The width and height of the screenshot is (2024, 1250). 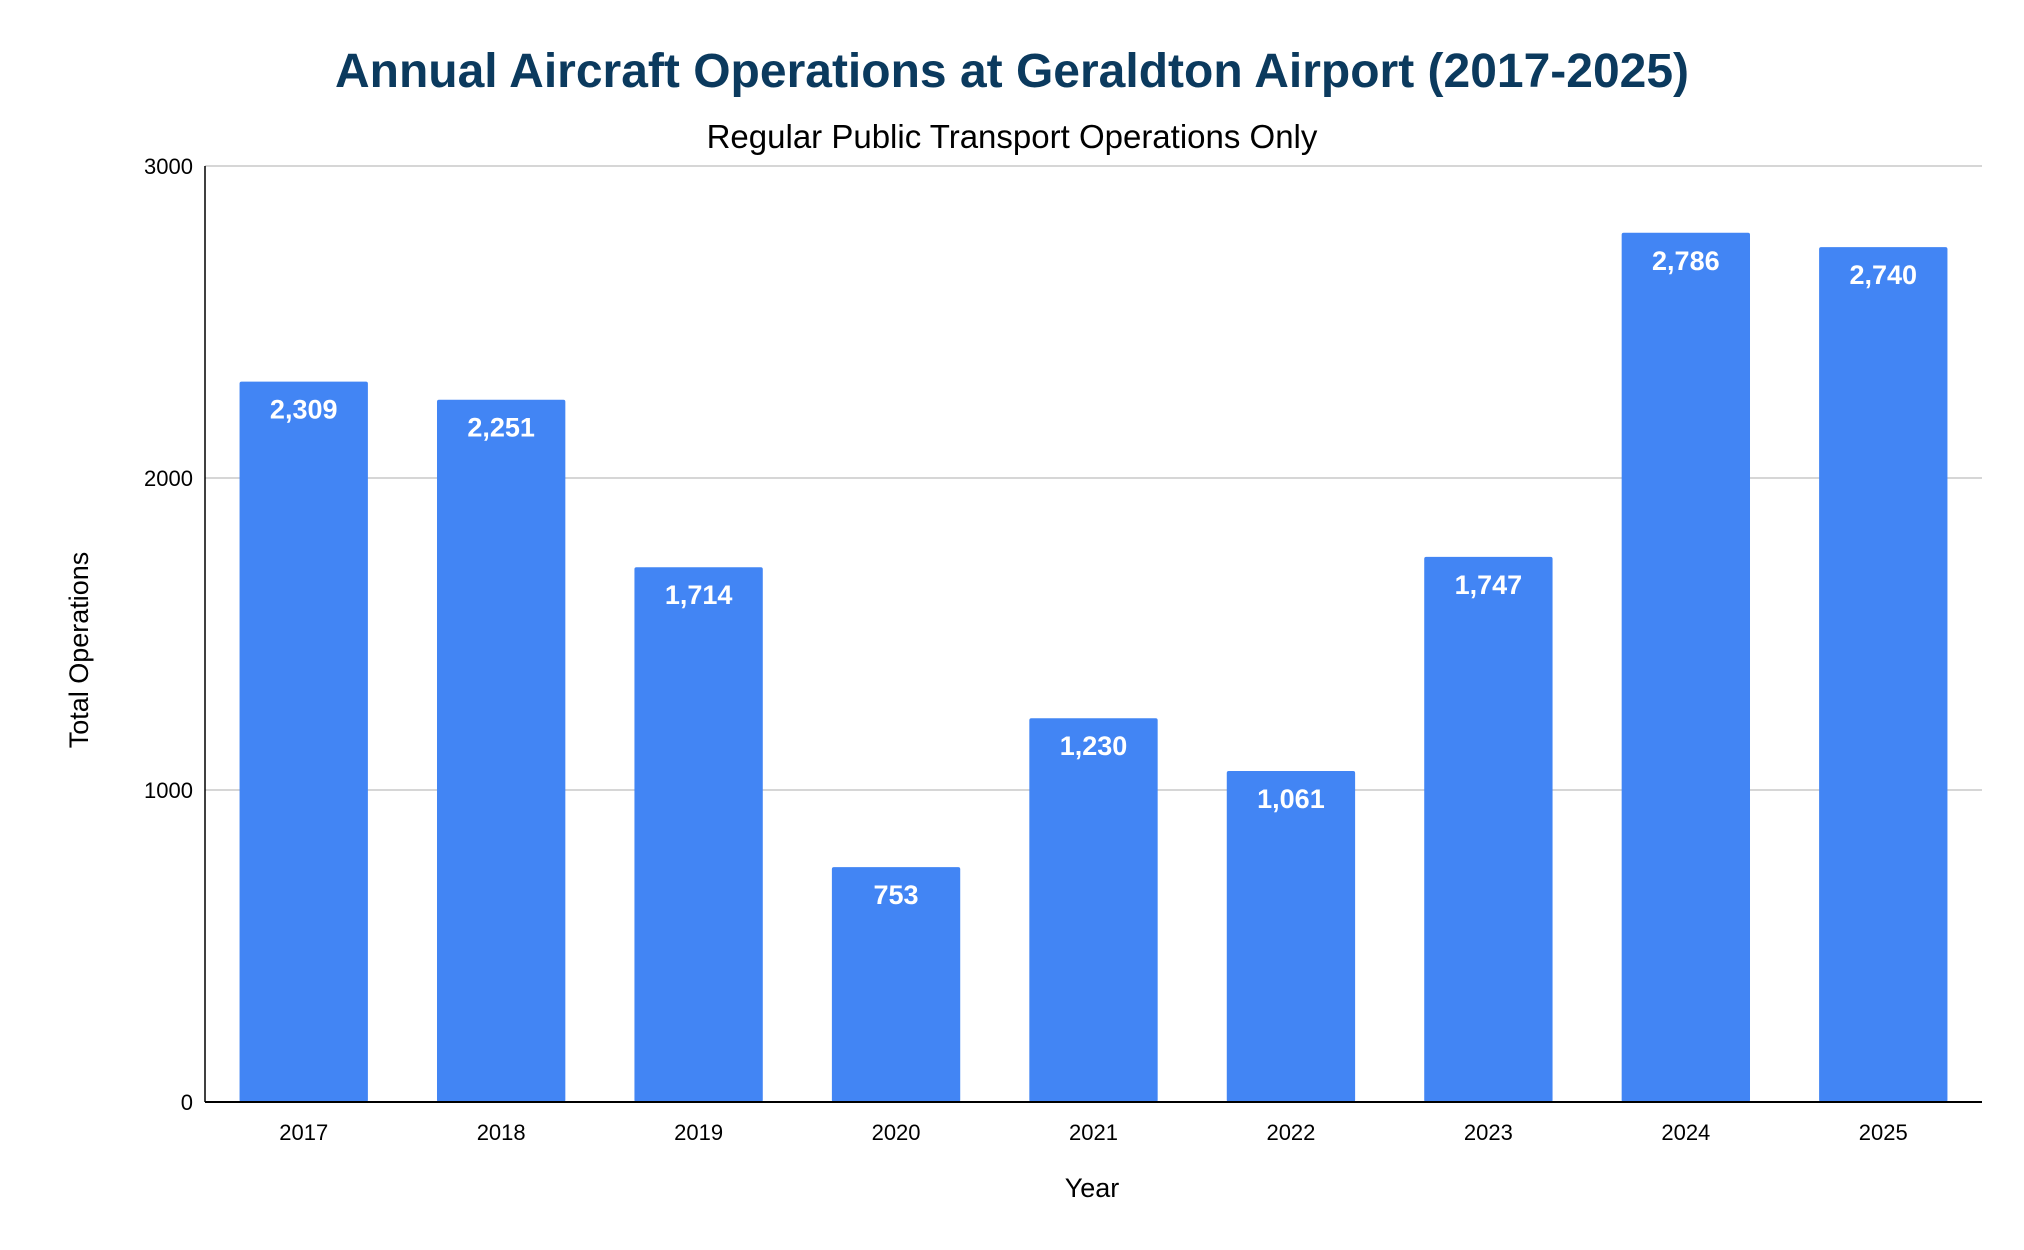 I want to click on data-label-2023: 1,747, so click(x=1489, y=585).